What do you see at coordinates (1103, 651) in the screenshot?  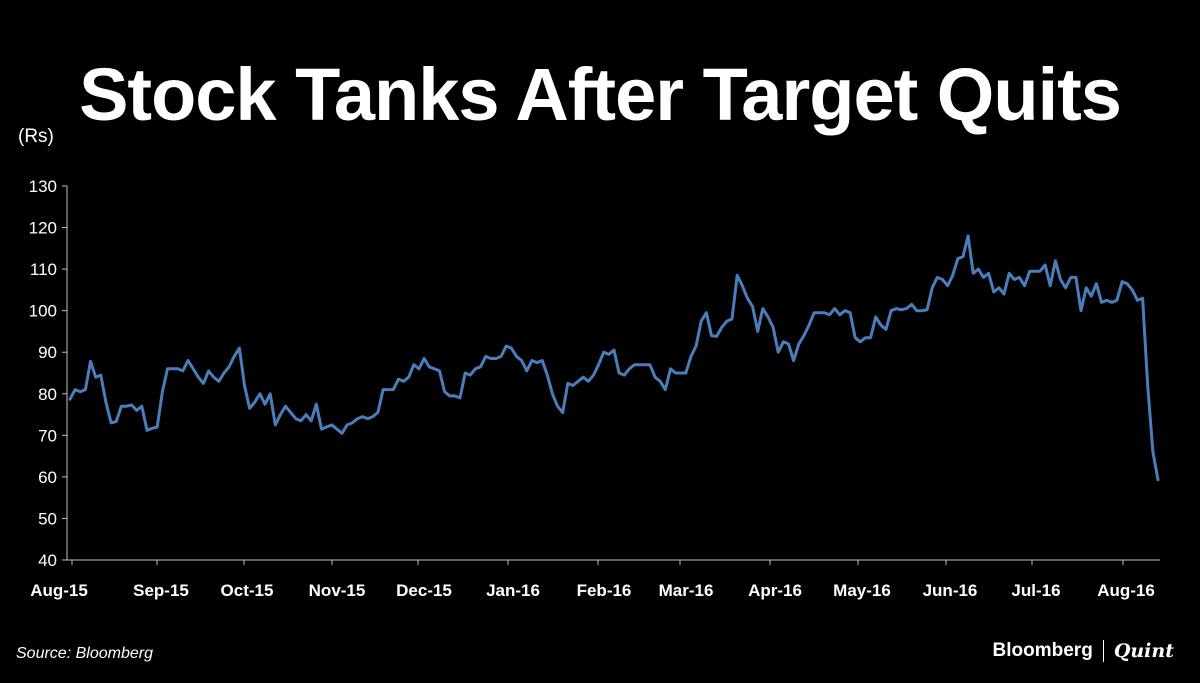 I see `brand-separator` at bounding box center [1103, 651].